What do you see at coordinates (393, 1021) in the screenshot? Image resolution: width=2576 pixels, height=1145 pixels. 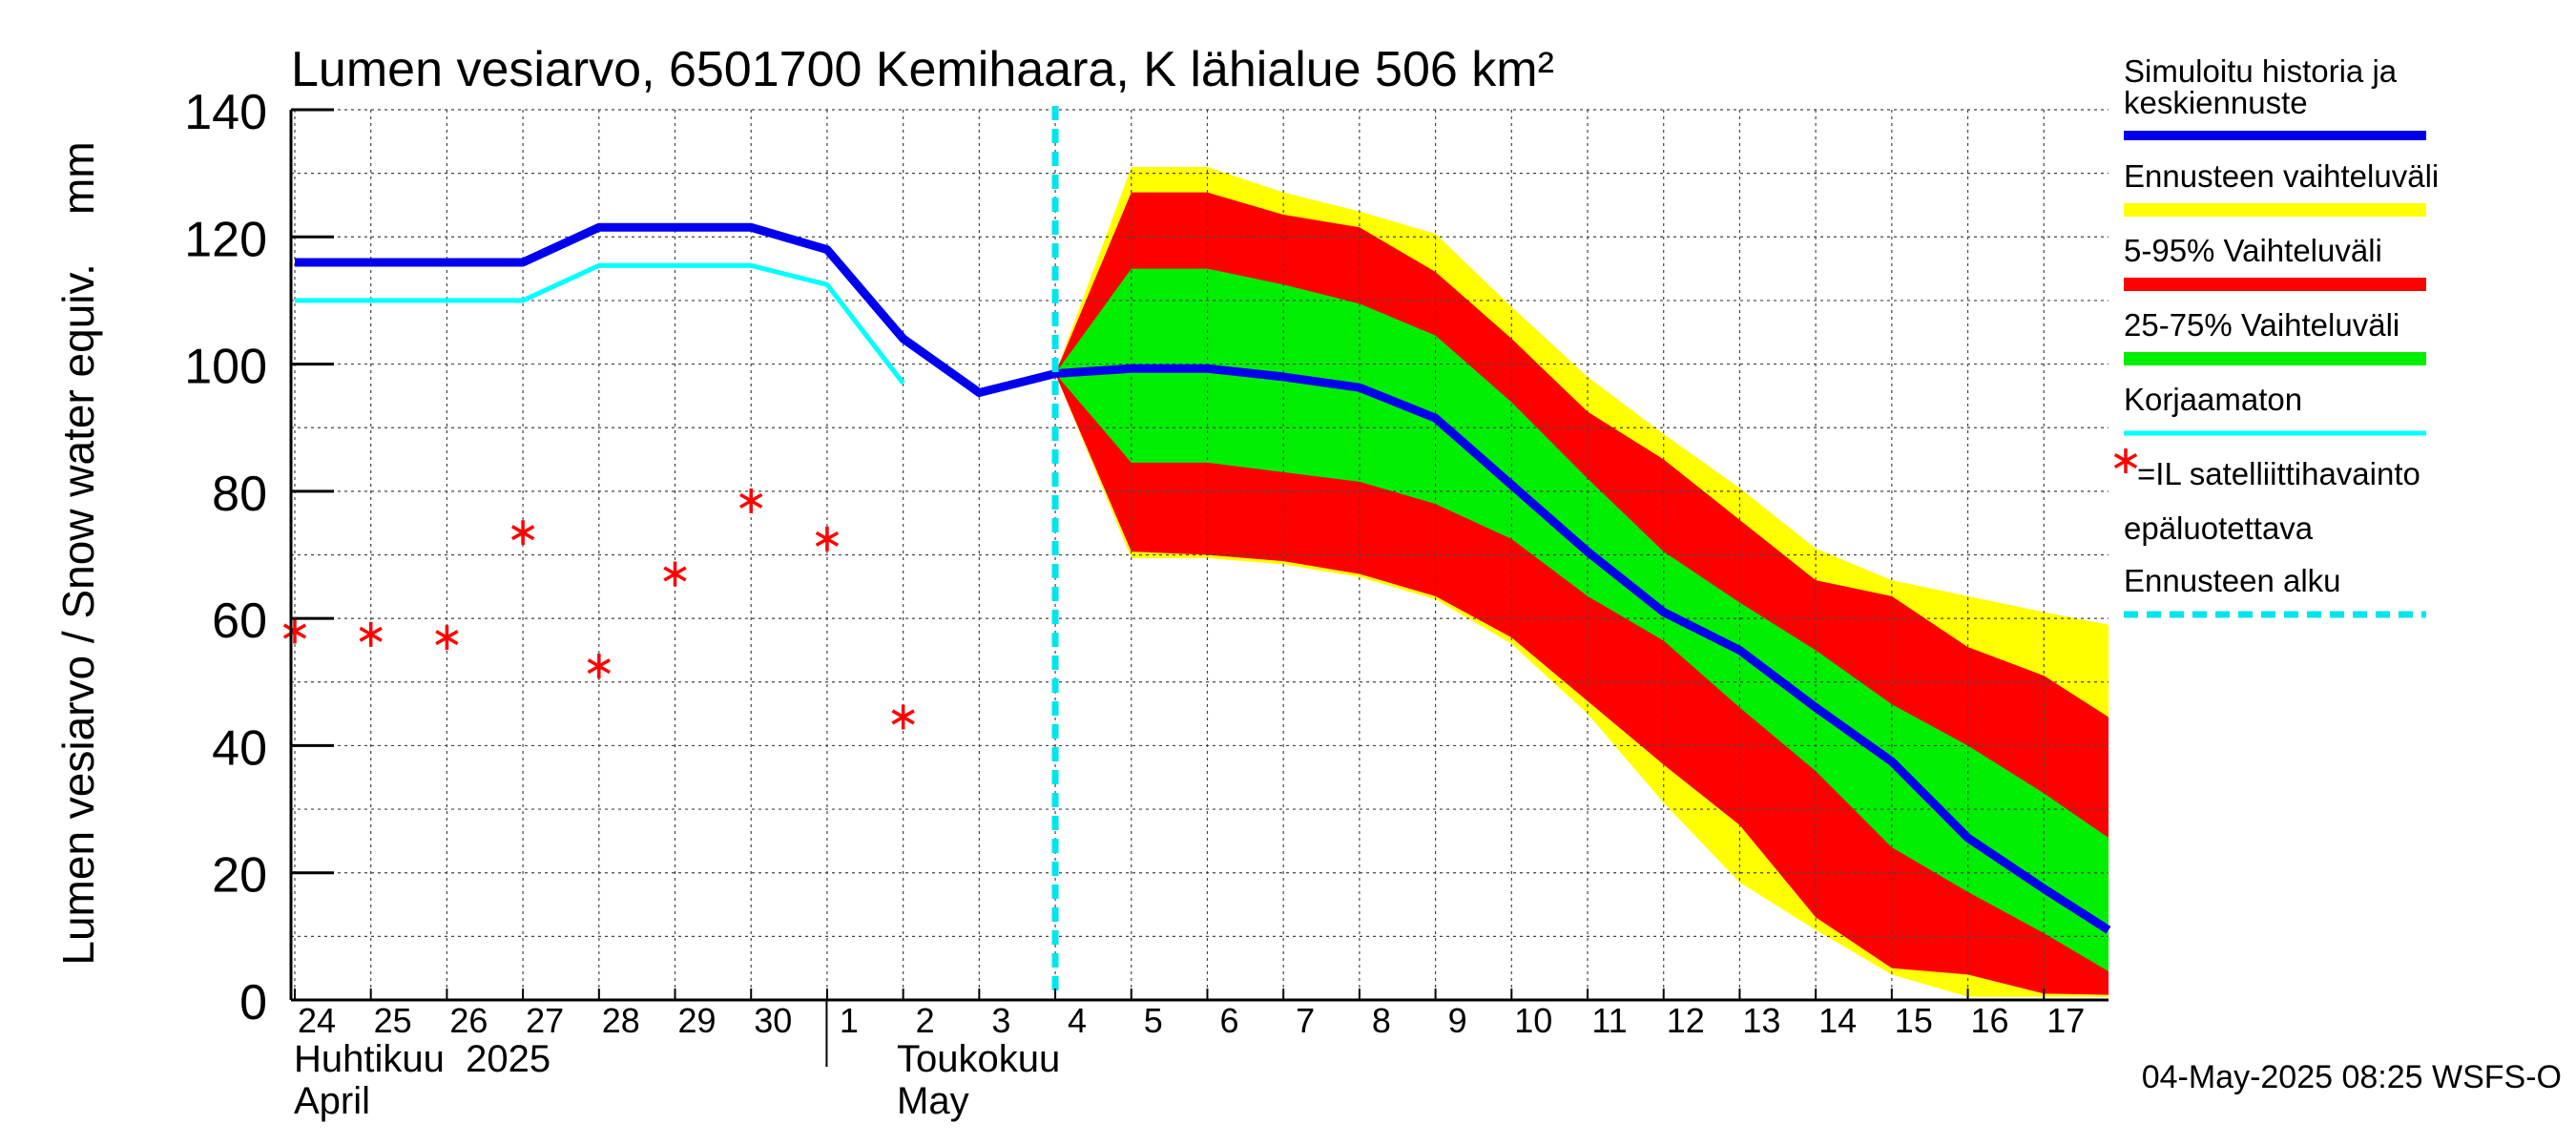 I see `x-tick-label: 25` at bounding box center [393, 1021].